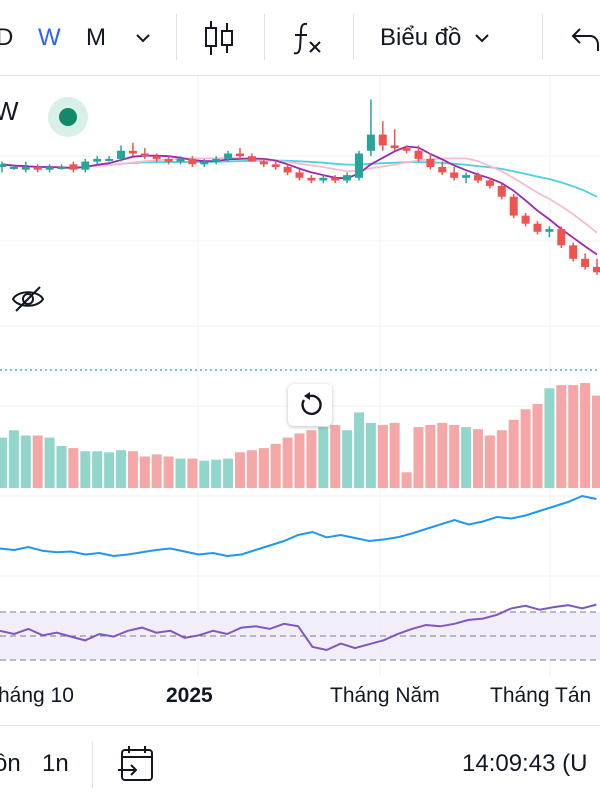 This screenshot has height=801, width=600. Describe the element at coordinates (28, 299) in the screenshot. I see `eye-off-icon` at that location.